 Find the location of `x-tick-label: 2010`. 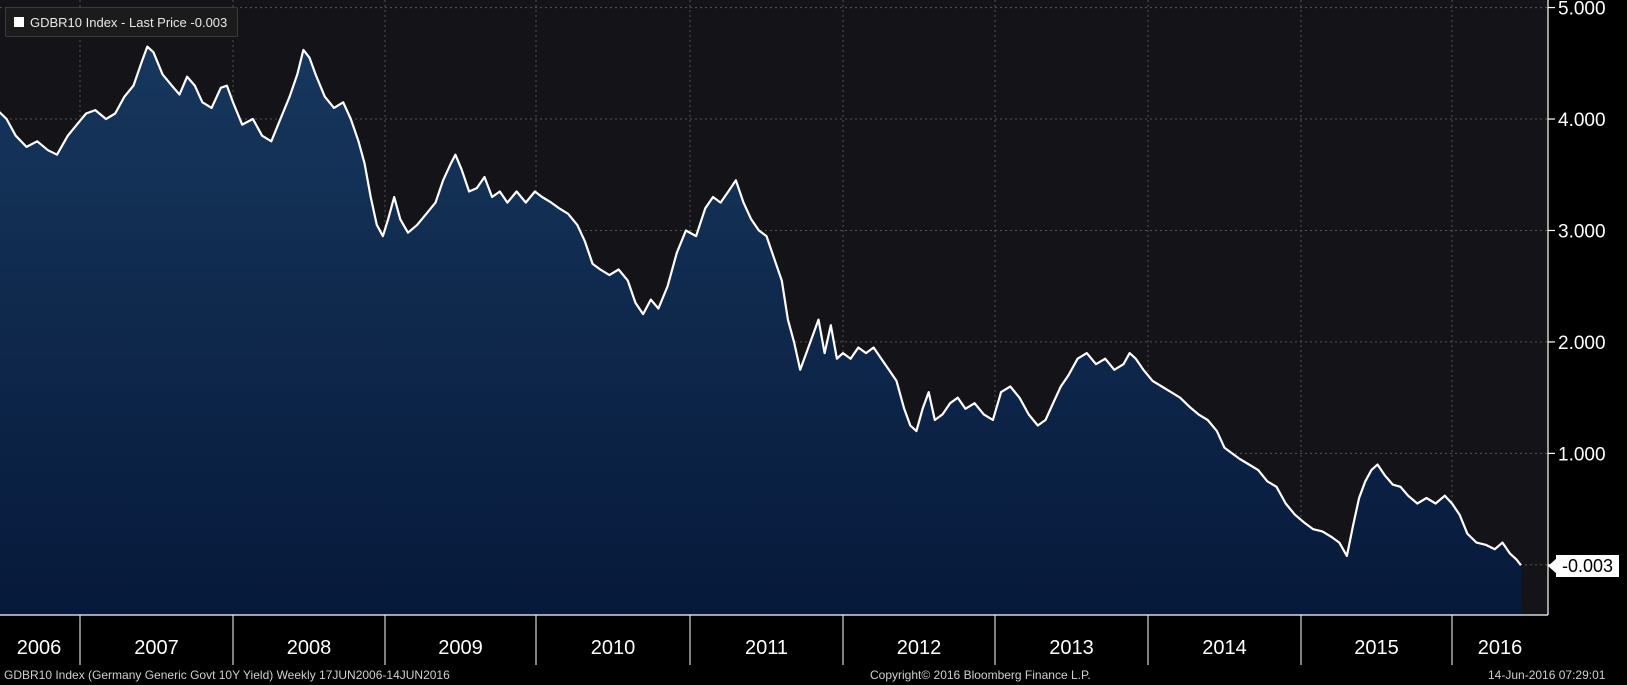

x-tick-label: 2010 is located at coordinates (613, 648).